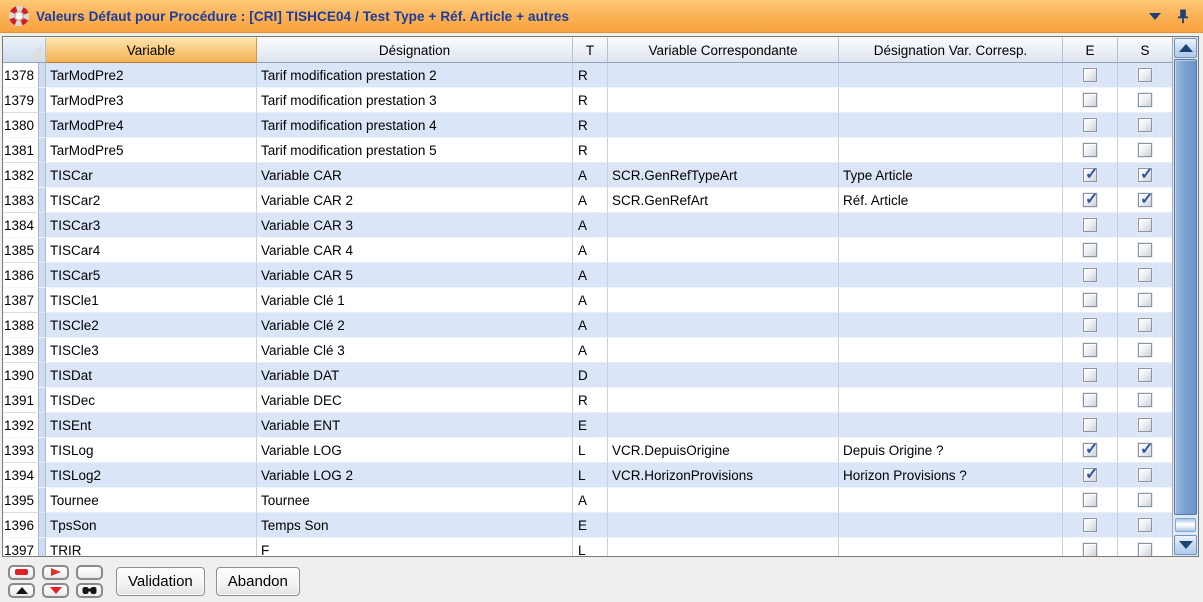  I want to click on designation-cell: Variable ENT, so click(415, 425).